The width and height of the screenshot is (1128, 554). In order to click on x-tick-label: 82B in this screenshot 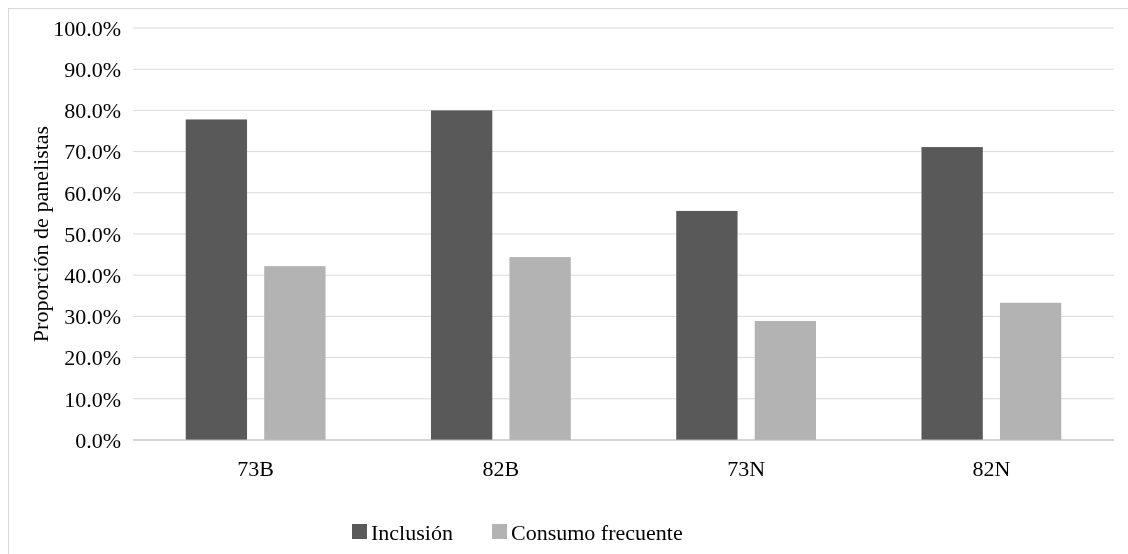, I will do `click(501, 468)`.